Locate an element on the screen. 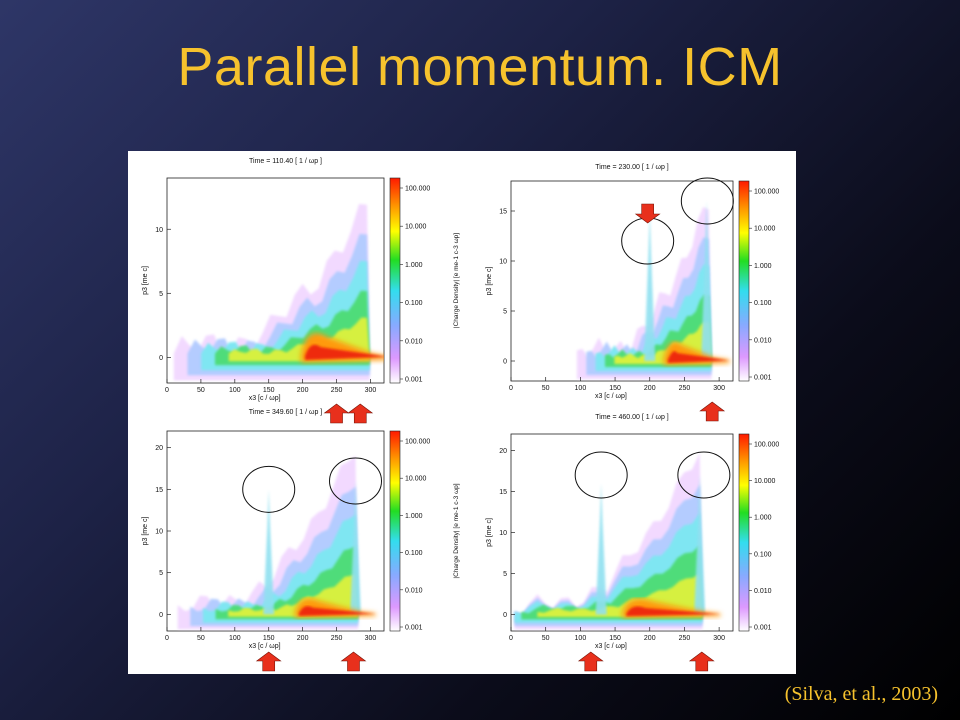 The image size is (960, 720). y-tick-label: 15 is located at coordinates (159, 490).